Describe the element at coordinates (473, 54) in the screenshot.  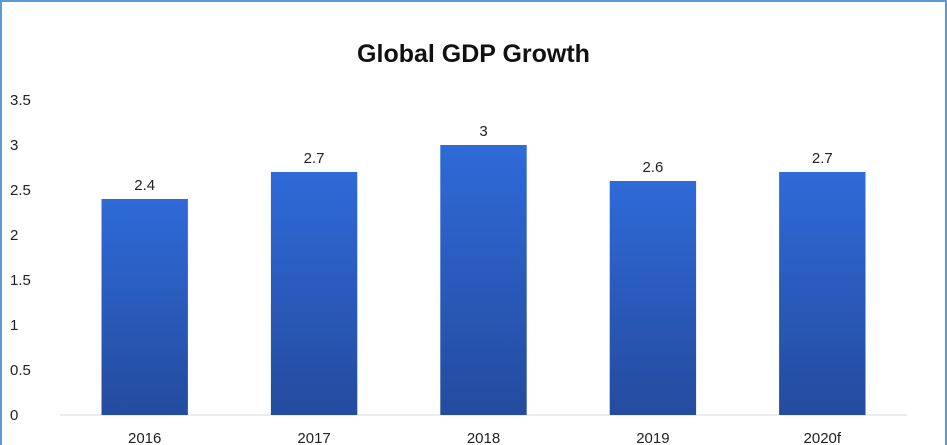
I see `chart-title: Global GDP Growth` at that location.